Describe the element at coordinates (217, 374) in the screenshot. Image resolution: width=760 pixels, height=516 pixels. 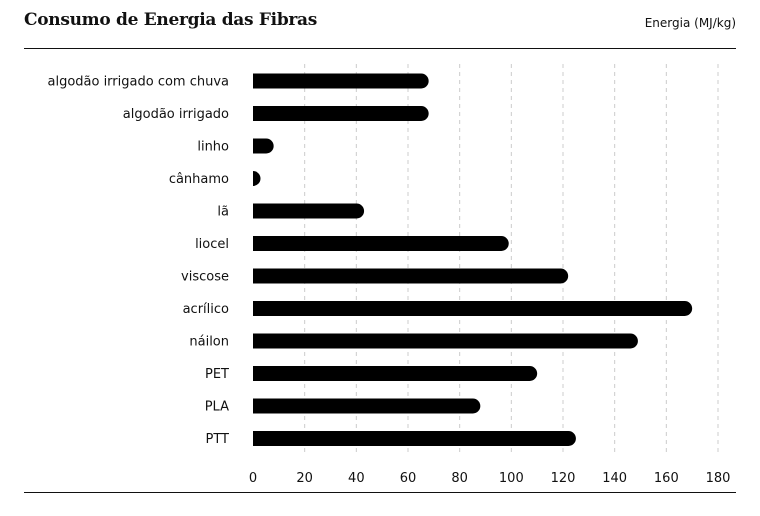
I see `category-label-9: PET` at that location.